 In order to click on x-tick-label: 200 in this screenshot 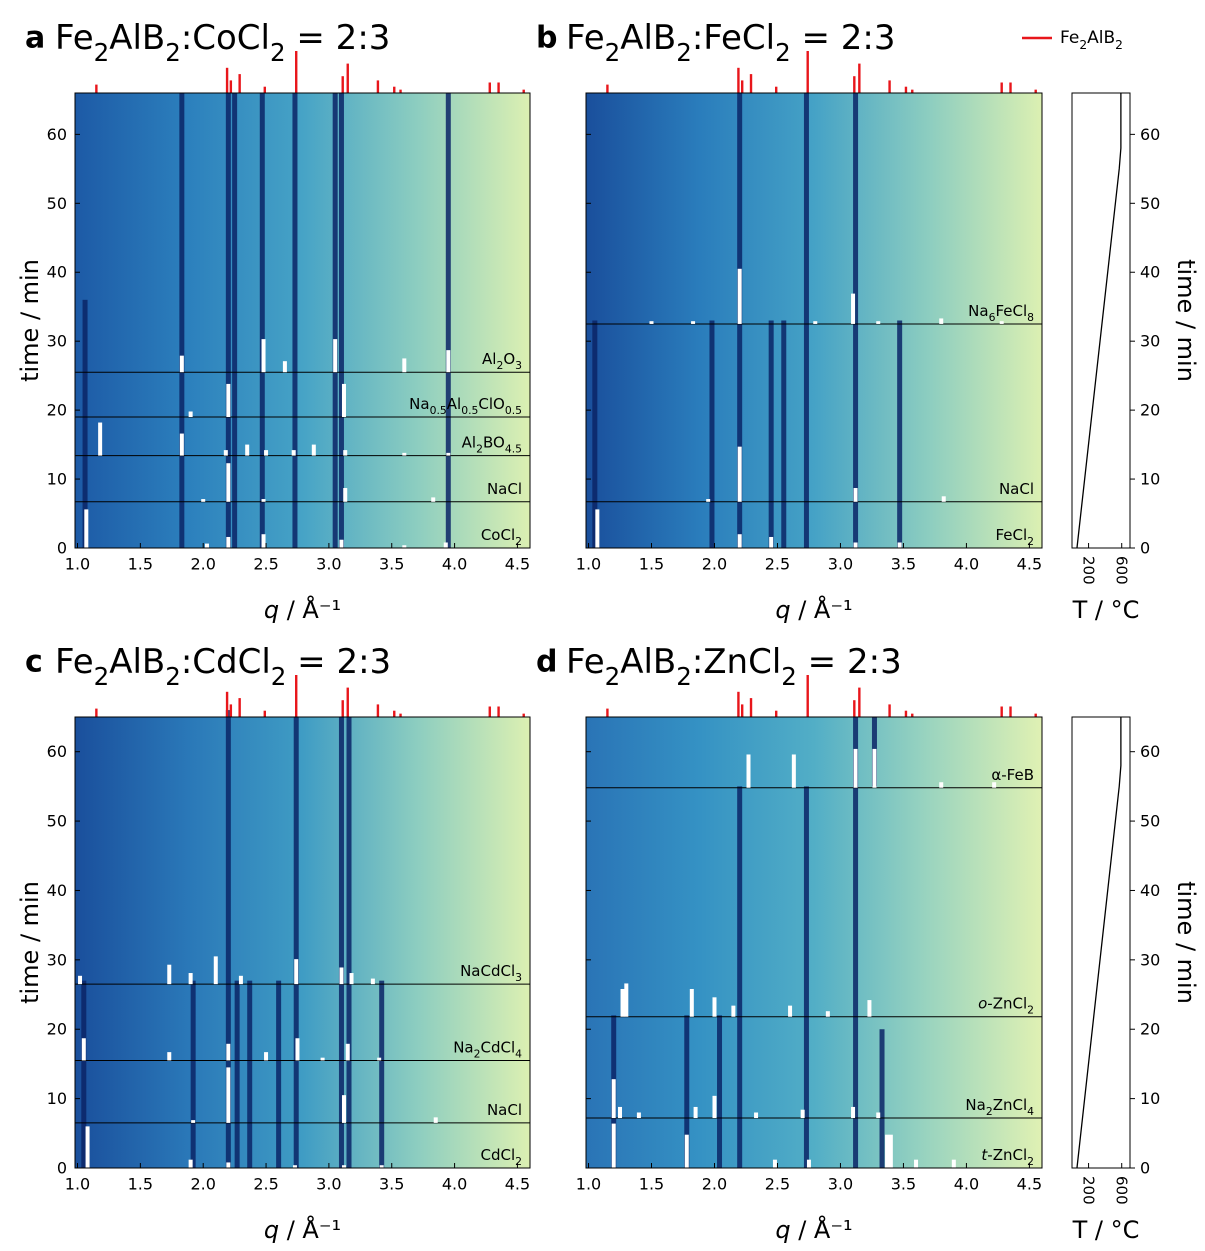, I will do `click(1089, 1190)`.